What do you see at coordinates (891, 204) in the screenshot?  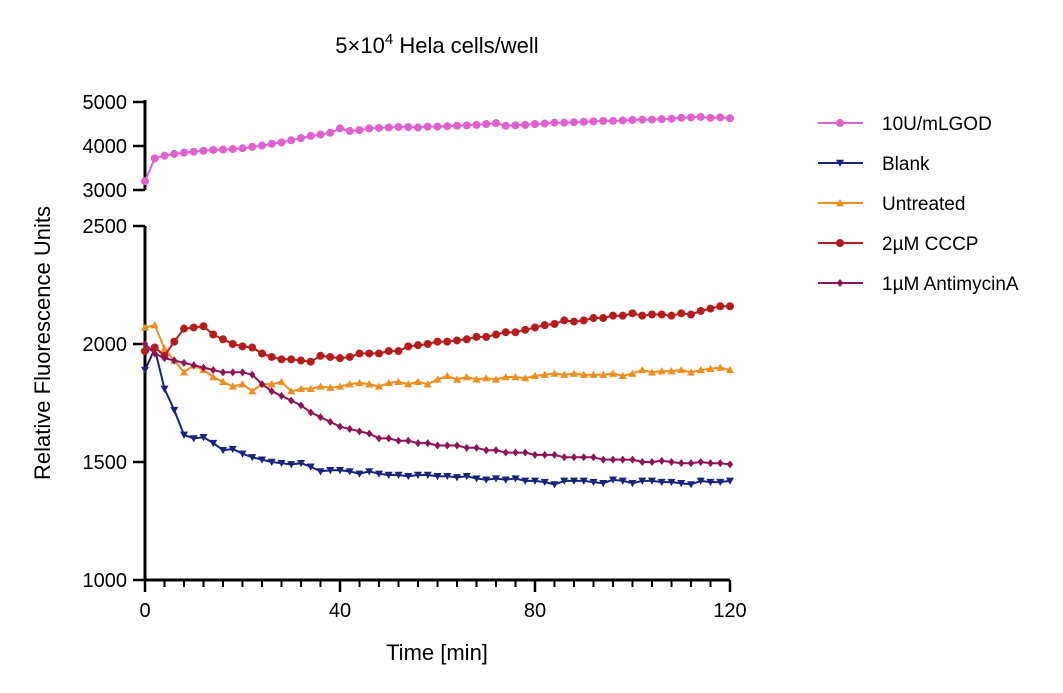 I see `legend-item: Untreated` at bounding box center [891, 204].